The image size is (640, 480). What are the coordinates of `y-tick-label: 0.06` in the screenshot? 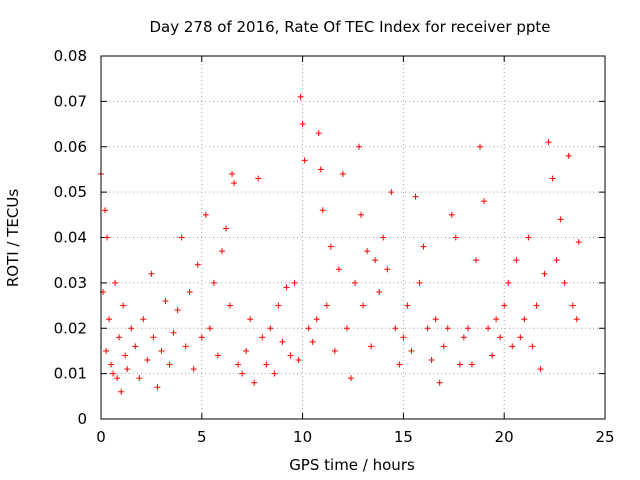 It's located at (70, 147).